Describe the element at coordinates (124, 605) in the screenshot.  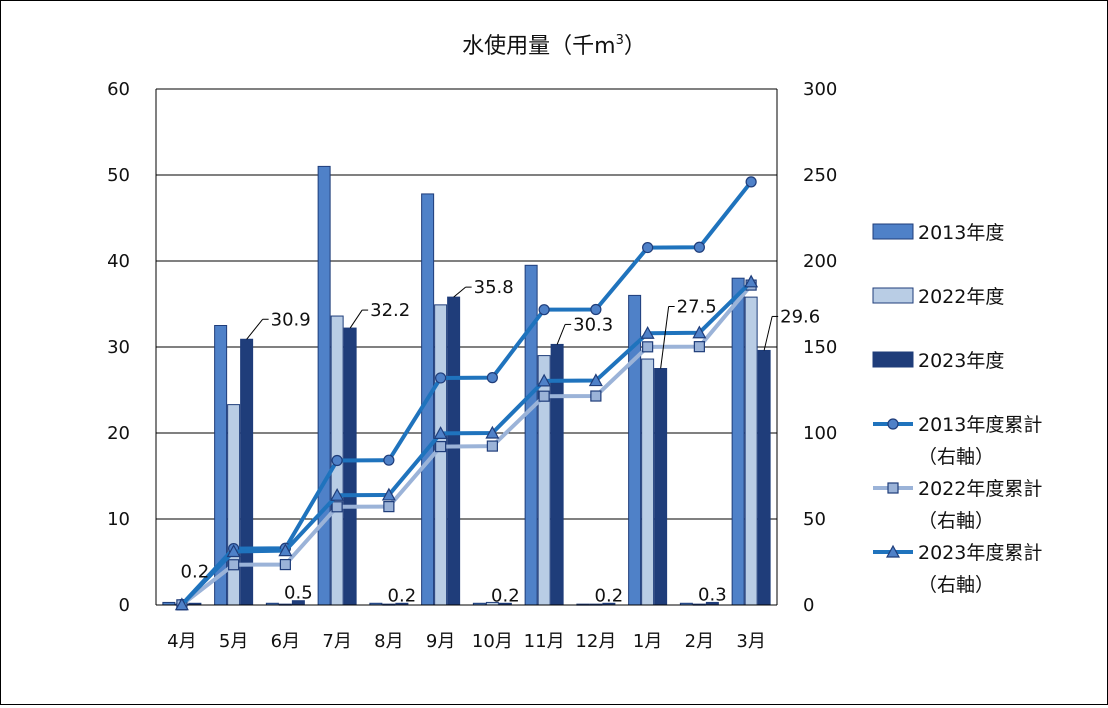
I see `left-tick-label: 0` at that location.